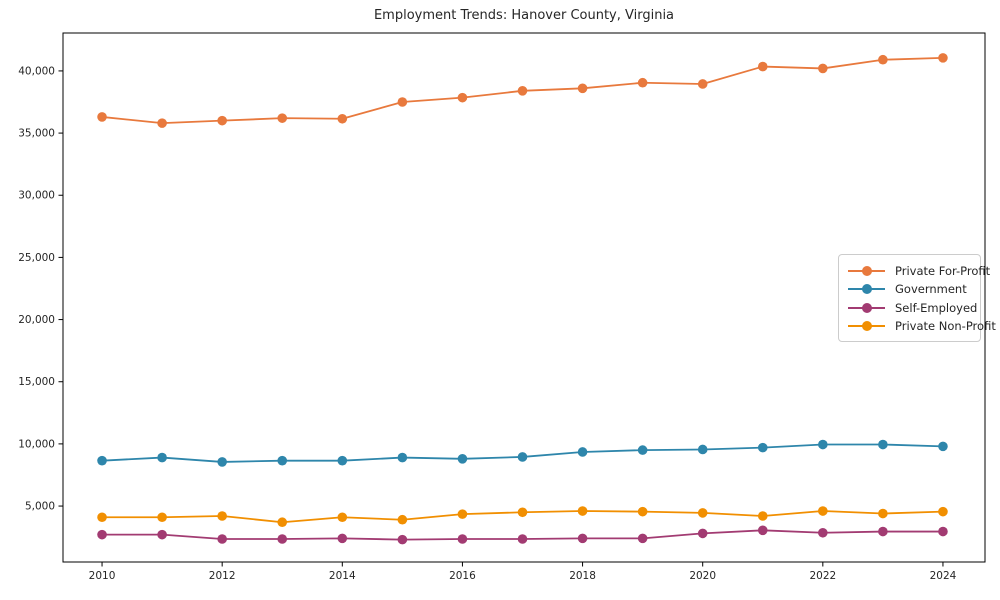 Image resolution: width=1000 pixels, height=600 pixels. Describe the element at coordinates (943, 271) in the screenshot. I see `legend-label: Private For-Profit` at that location.